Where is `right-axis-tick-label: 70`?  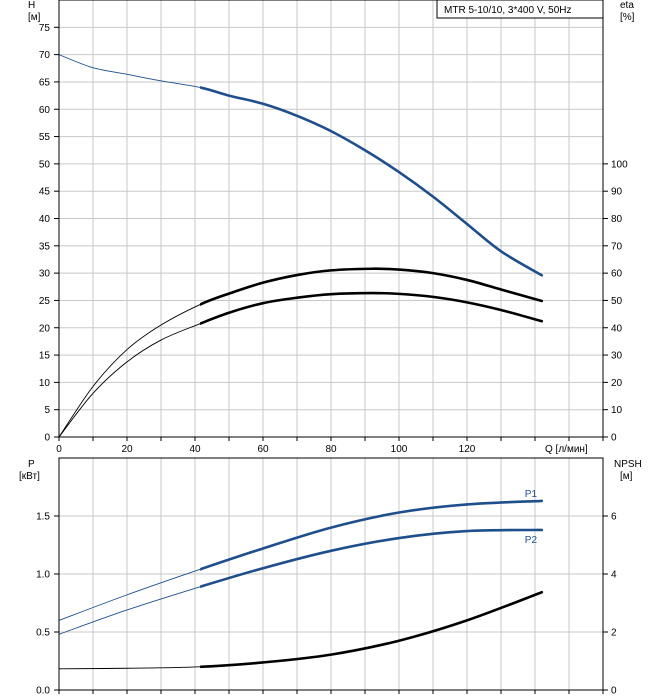 right-axis-tick-label: 70 is located at coordinates (617, 246).